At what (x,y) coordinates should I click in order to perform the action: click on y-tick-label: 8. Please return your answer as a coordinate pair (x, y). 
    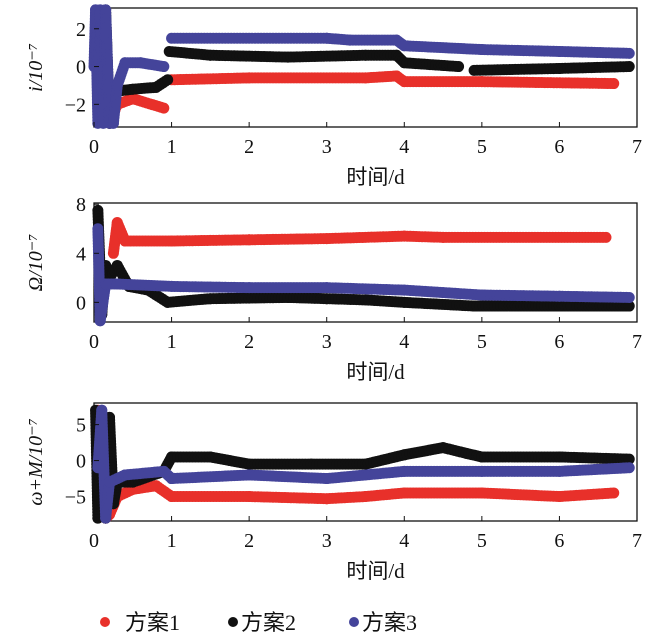
    Looking at the image, I should click on (81, 205).